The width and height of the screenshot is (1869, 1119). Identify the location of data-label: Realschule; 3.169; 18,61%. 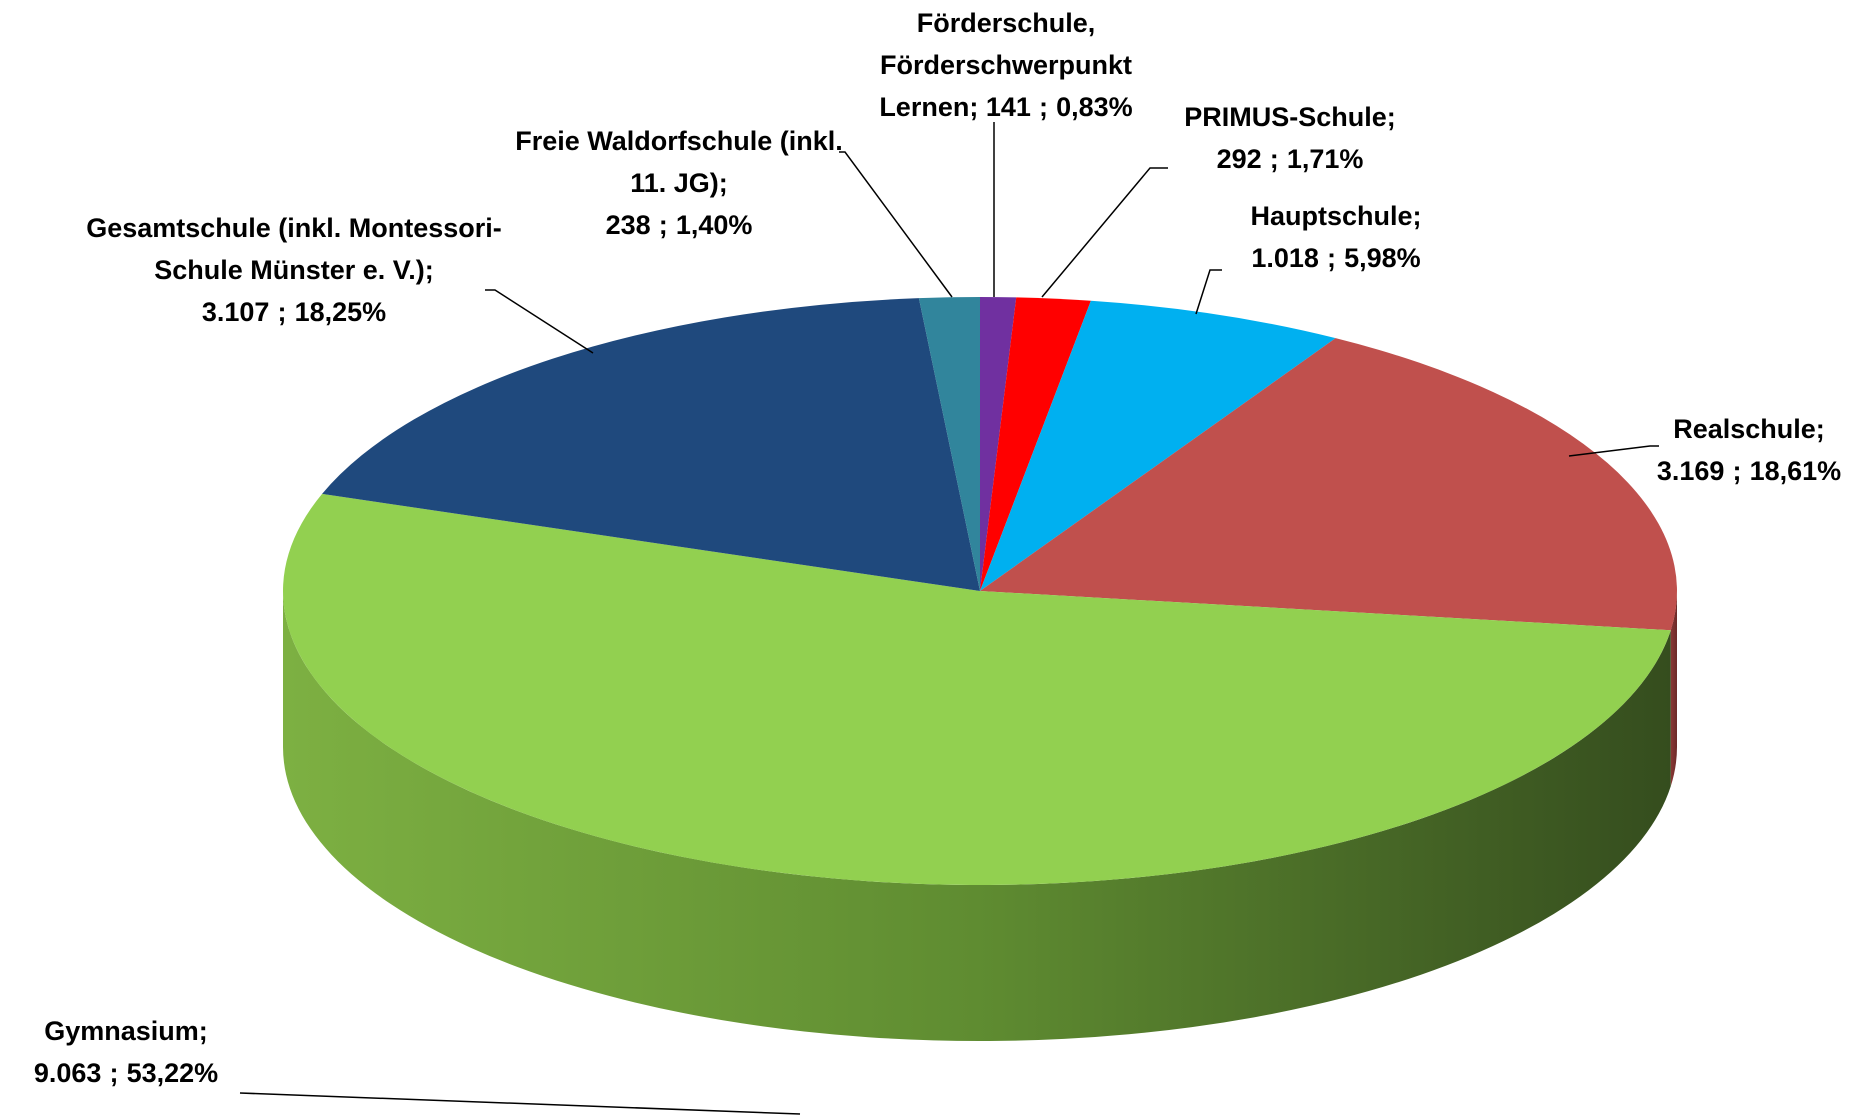
(1744, 450).